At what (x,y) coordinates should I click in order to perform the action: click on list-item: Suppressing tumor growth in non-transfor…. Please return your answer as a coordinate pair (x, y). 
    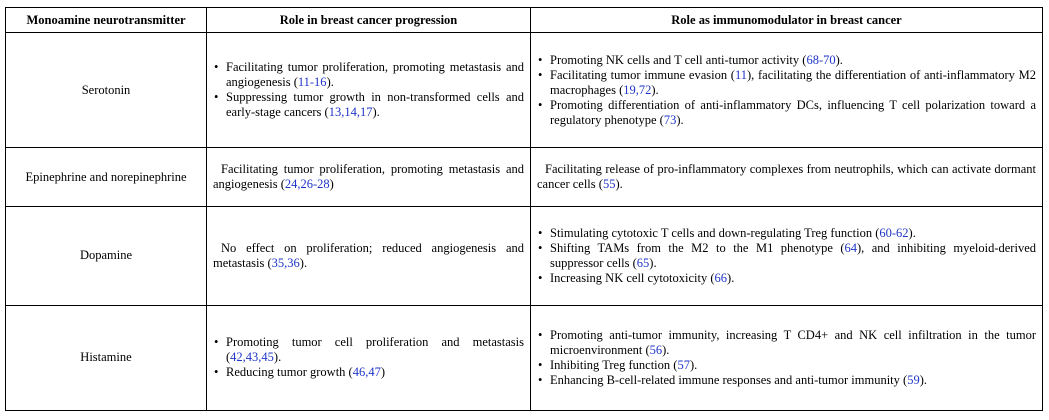
    Looking at the image, I should click on (368, 105).